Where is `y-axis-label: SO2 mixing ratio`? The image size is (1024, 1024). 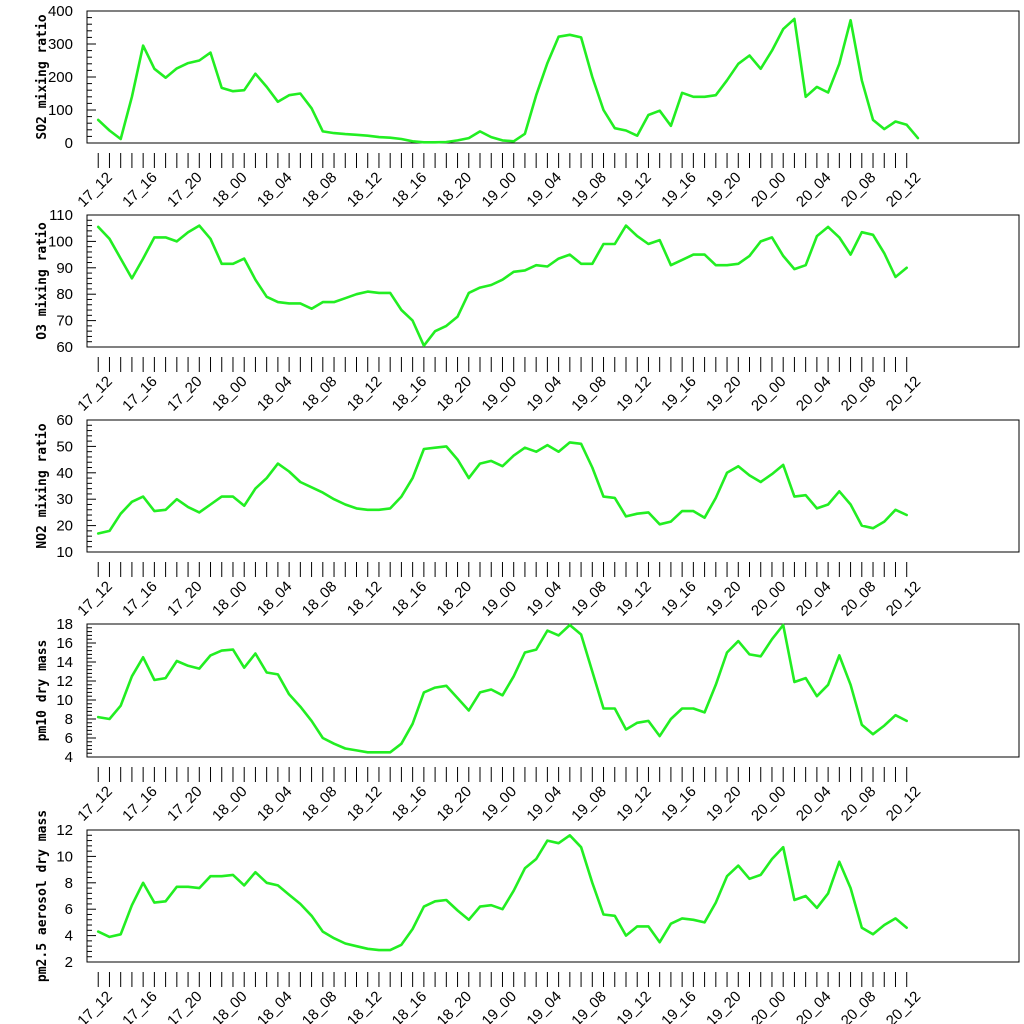 y-axis-label: SO2 mixing ratio is located at coordinates (42, 76).